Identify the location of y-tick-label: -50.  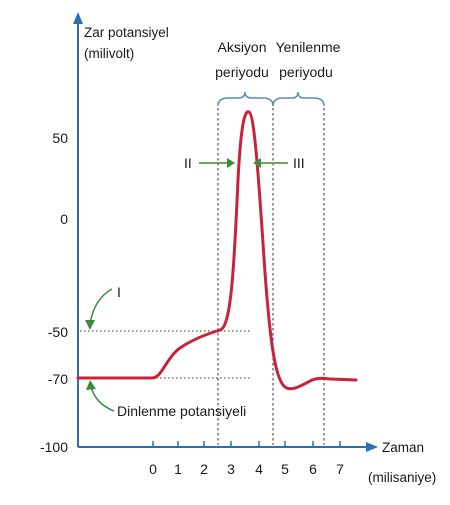
(58, 332).